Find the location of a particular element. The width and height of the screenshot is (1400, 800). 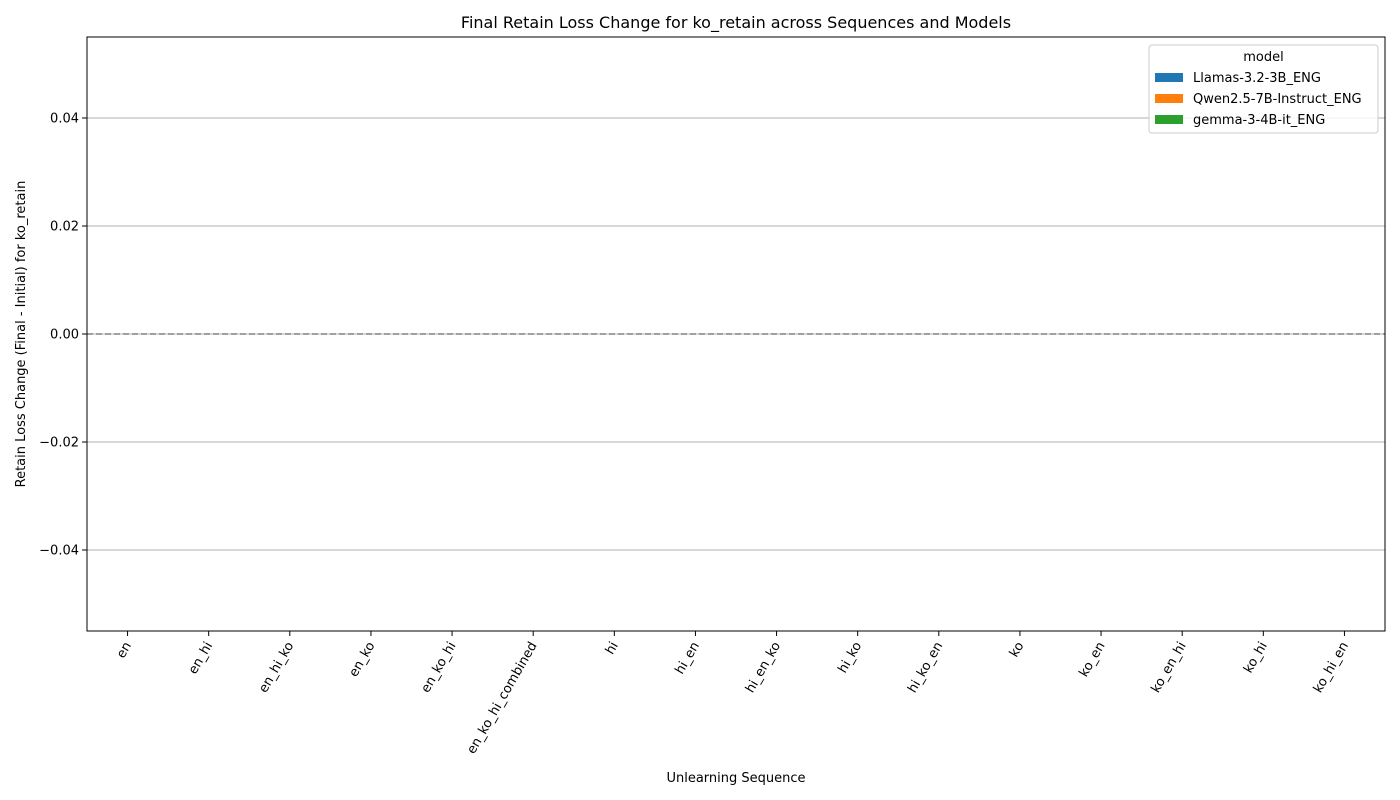

legend-box is located at coordinates (1263, 89).